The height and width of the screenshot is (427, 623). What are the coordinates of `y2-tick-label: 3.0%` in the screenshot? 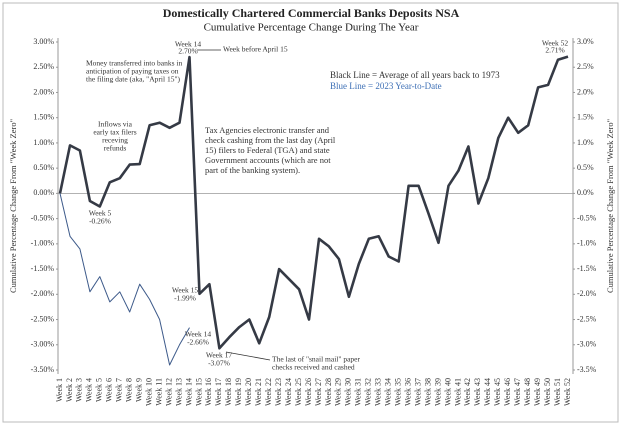 It's located at (585, 41).